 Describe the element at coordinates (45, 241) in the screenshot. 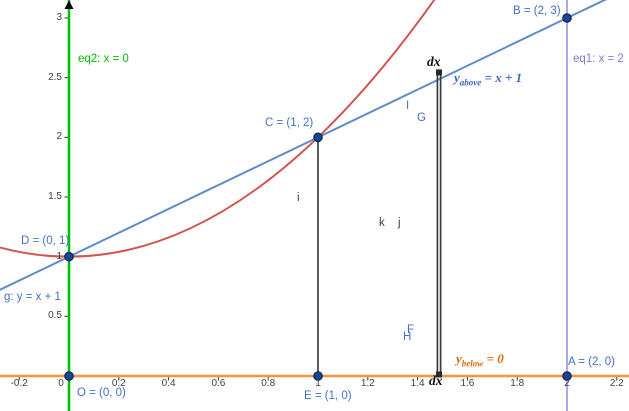

I see `label-point-D: D = (0, 1)` at that location.